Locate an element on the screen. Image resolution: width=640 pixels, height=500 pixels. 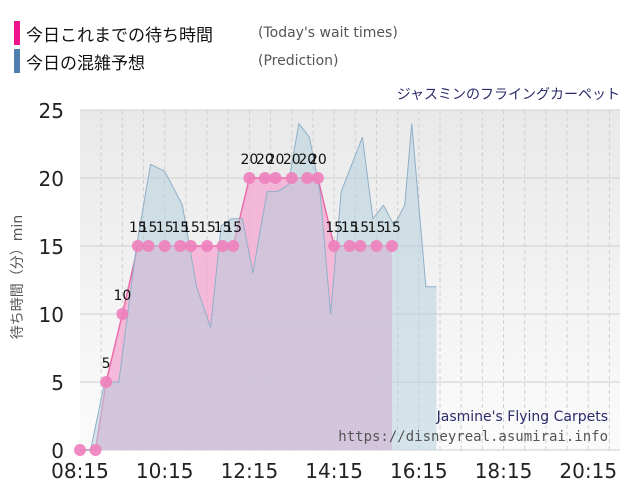
x-tick-label: 16:15 is located at coordinates (419, 471).